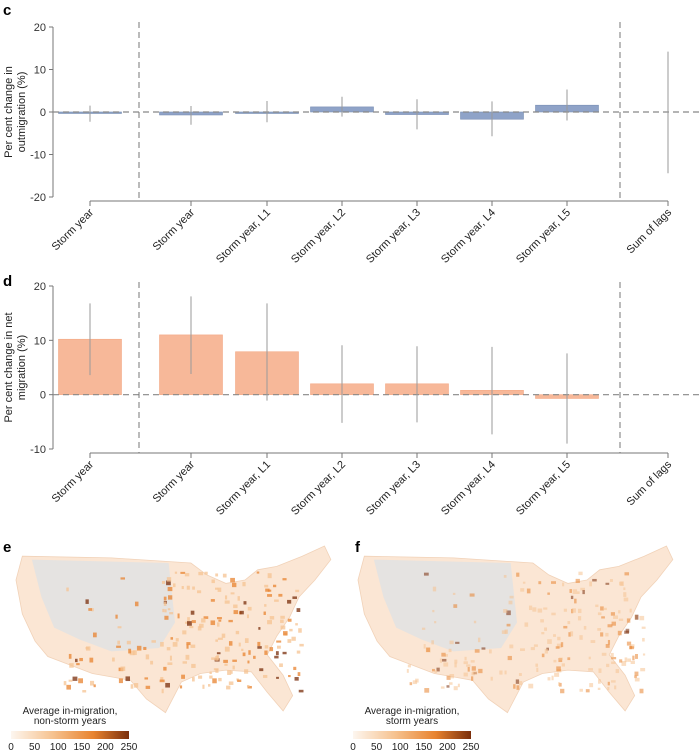  I want to click on legend-tick-label: 150, so click(423, 746).